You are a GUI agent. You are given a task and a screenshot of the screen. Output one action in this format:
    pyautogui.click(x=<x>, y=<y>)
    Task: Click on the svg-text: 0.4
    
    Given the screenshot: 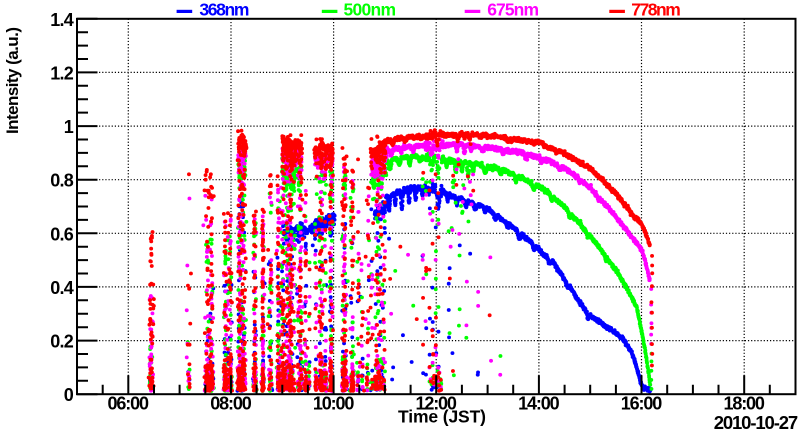 What is the action you would take?
    pyautogui.click(x=62, y=288)
    